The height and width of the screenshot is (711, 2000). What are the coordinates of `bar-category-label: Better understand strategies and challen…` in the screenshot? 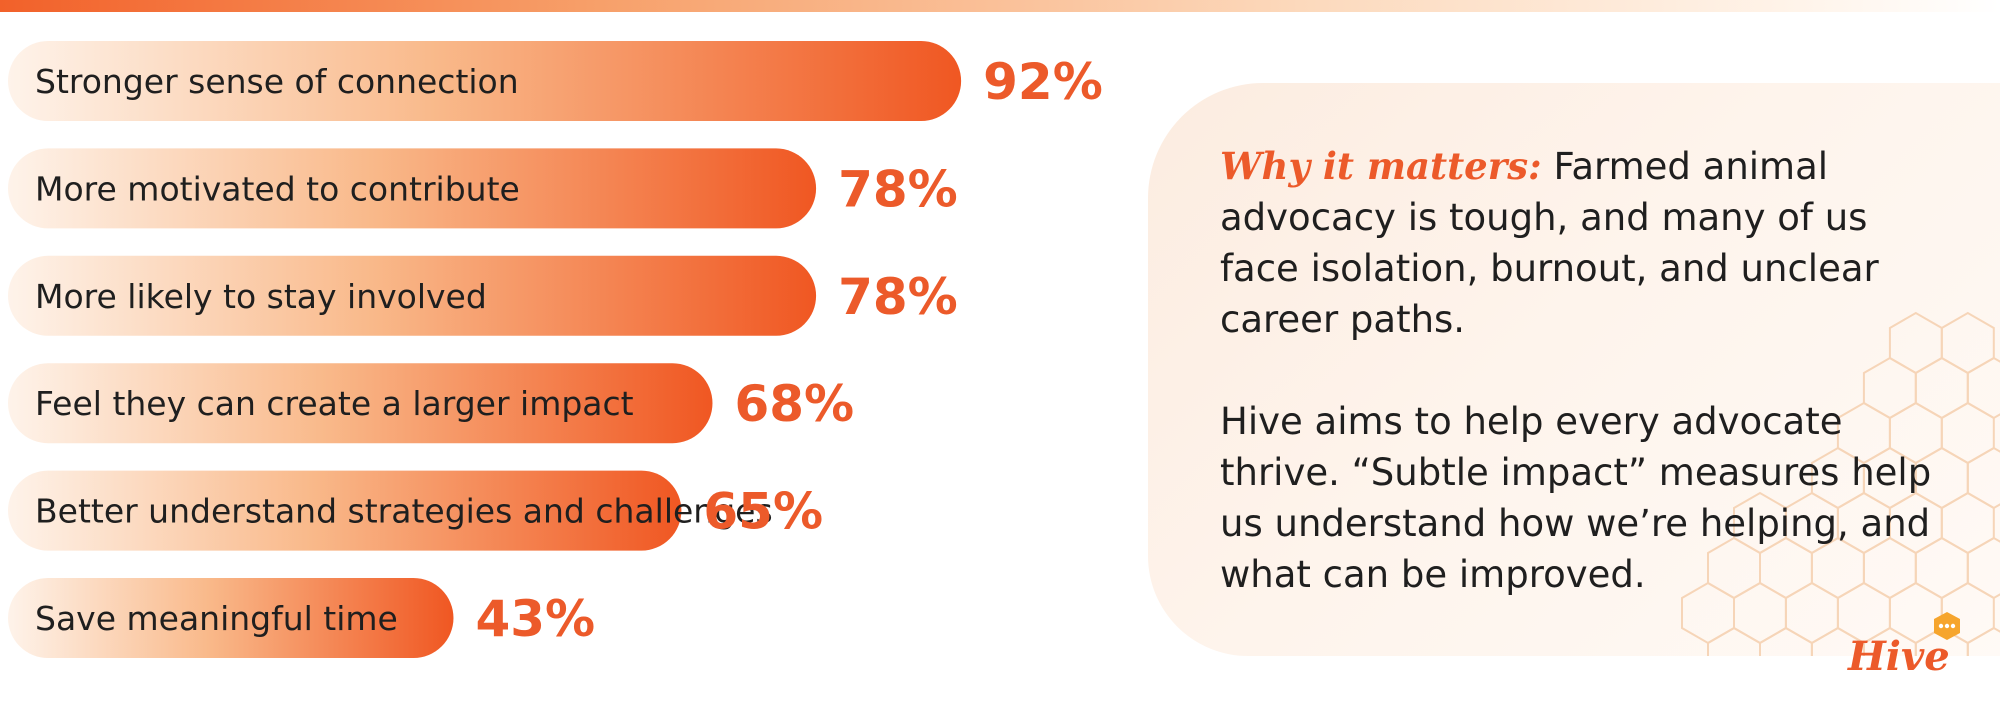 It's located at (404, 511).